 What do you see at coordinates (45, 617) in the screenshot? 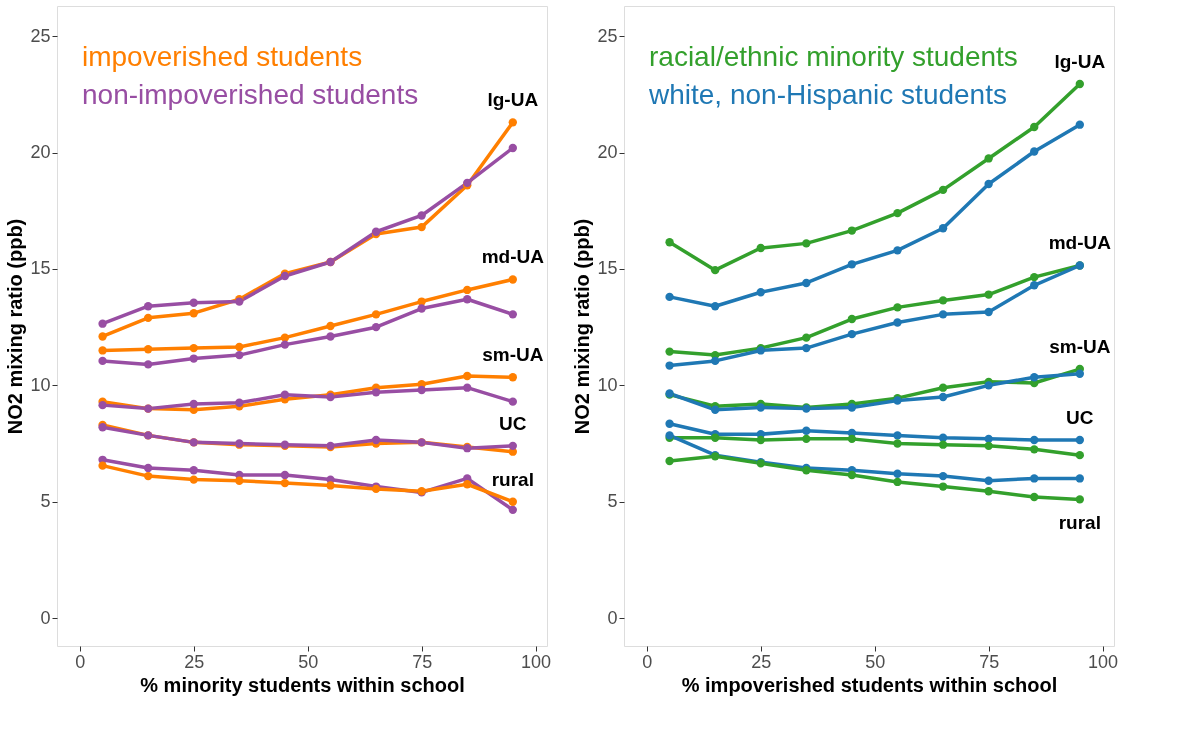
I see `y-tick-label: 0` at bounding box center [45, 617].